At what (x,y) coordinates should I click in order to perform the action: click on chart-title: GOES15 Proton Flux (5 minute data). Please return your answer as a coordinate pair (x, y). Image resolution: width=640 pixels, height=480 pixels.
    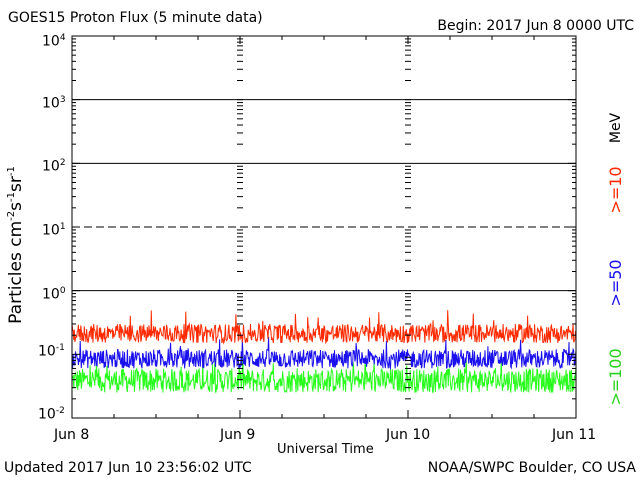
    Looking at the image, I should click on (135, 18).